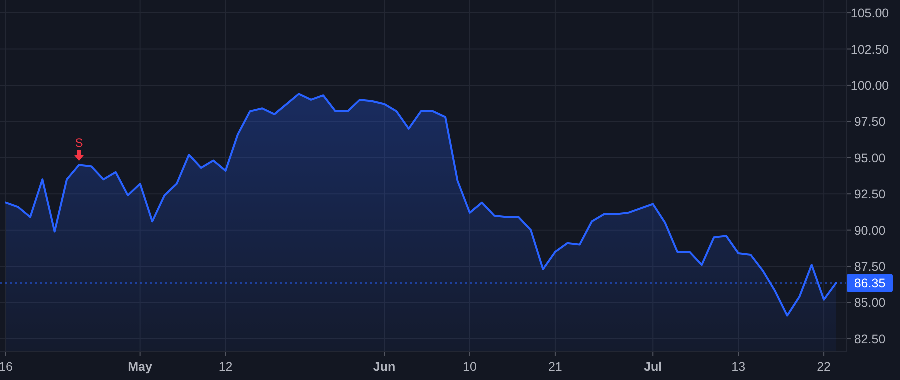 This screenshot has width=900, height=380. What do you see at coordinates (870, 303) in the screenshot?
I see `y-tick-label: 85.00` at bounding box center [870, 303].